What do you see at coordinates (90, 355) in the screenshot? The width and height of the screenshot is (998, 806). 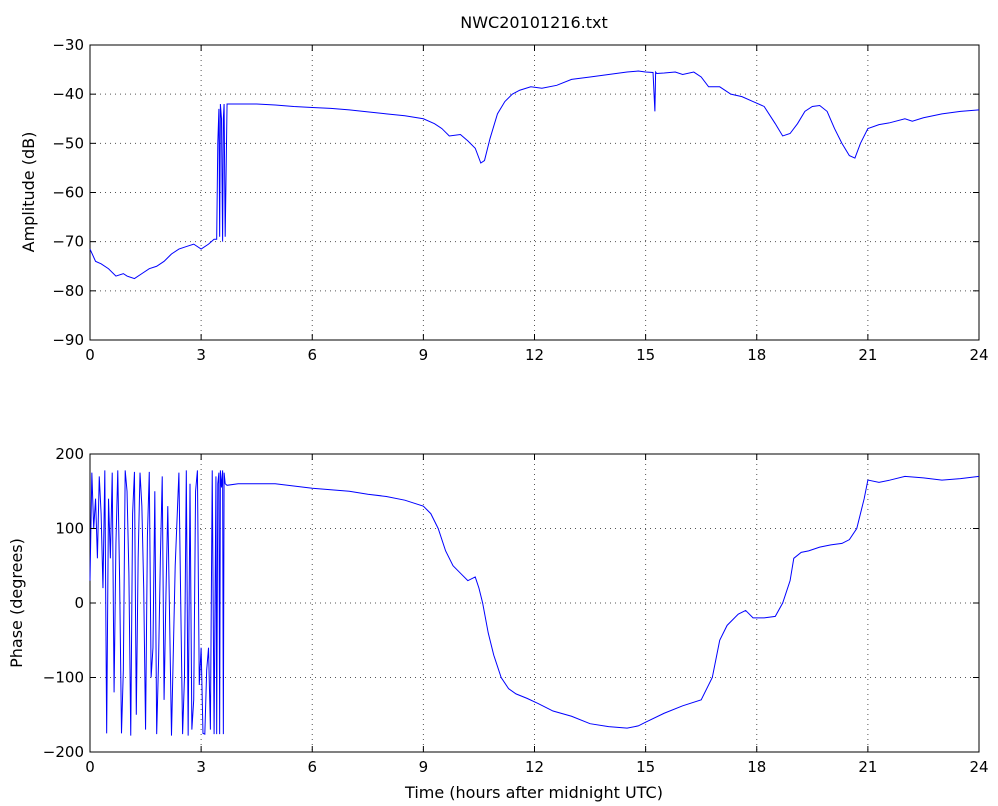 I see `amplitude-xtick-label: 0` at bounding box center [90, 355].